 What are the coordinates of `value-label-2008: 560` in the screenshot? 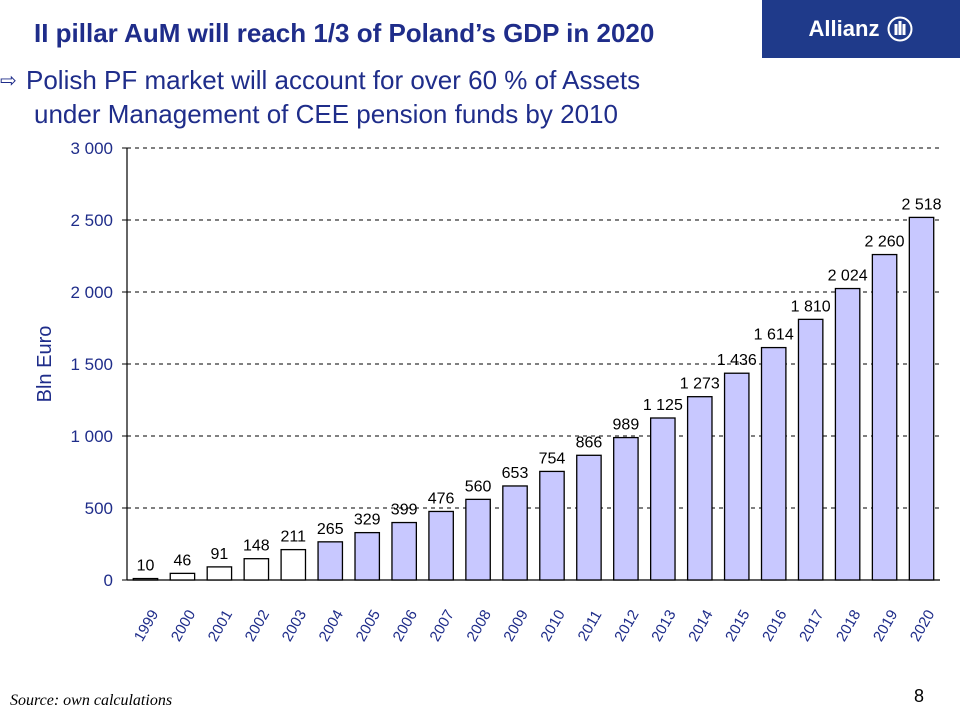 It's located at (478, 486).